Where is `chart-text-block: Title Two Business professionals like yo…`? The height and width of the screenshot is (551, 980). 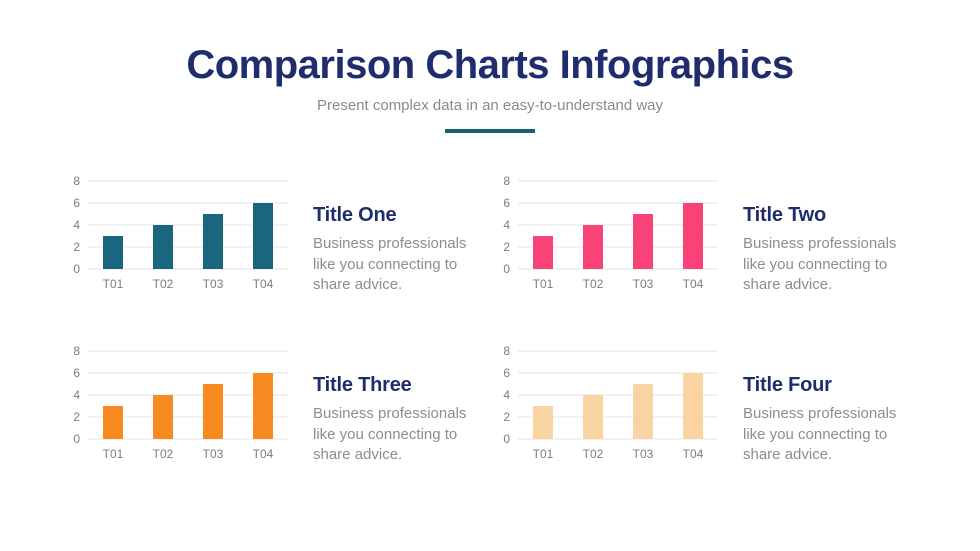 chart-text-block: Title Two Business professionals like yo… is located at coordinates (829, 233).